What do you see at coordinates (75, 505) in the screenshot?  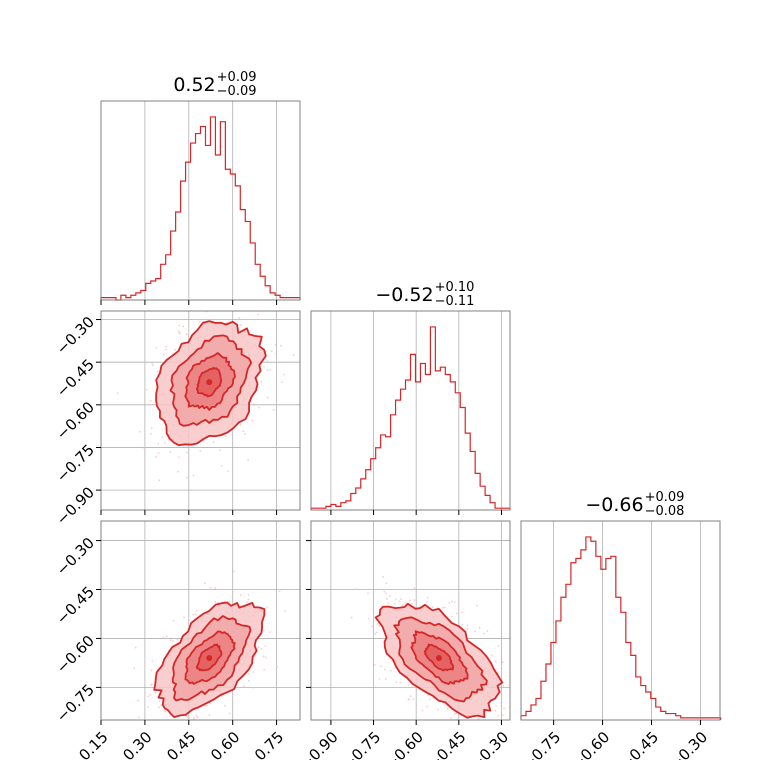 I see `y-tick-label: −0.90` at bounding box center [75, 505].